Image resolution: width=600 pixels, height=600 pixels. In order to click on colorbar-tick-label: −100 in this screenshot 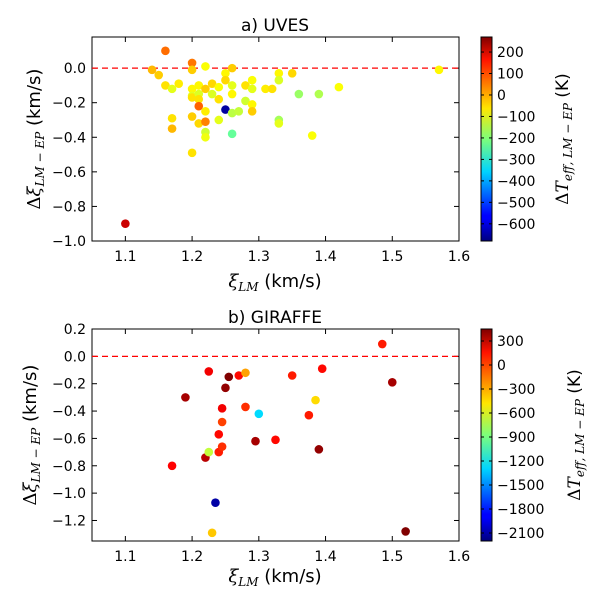, I will do `click(516, 117)`.